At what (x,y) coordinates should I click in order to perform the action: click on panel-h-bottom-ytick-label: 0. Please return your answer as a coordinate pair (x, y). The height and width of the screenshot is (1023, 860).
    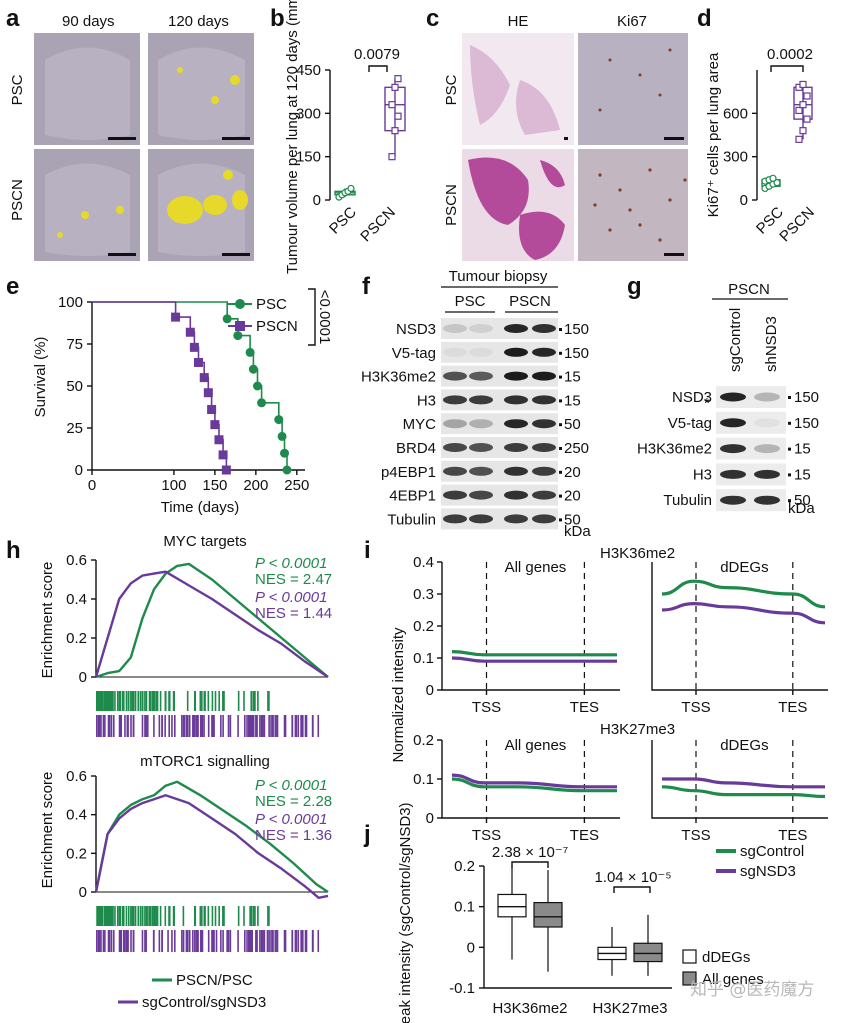
    Looking at the image, I should click on (83, 892).